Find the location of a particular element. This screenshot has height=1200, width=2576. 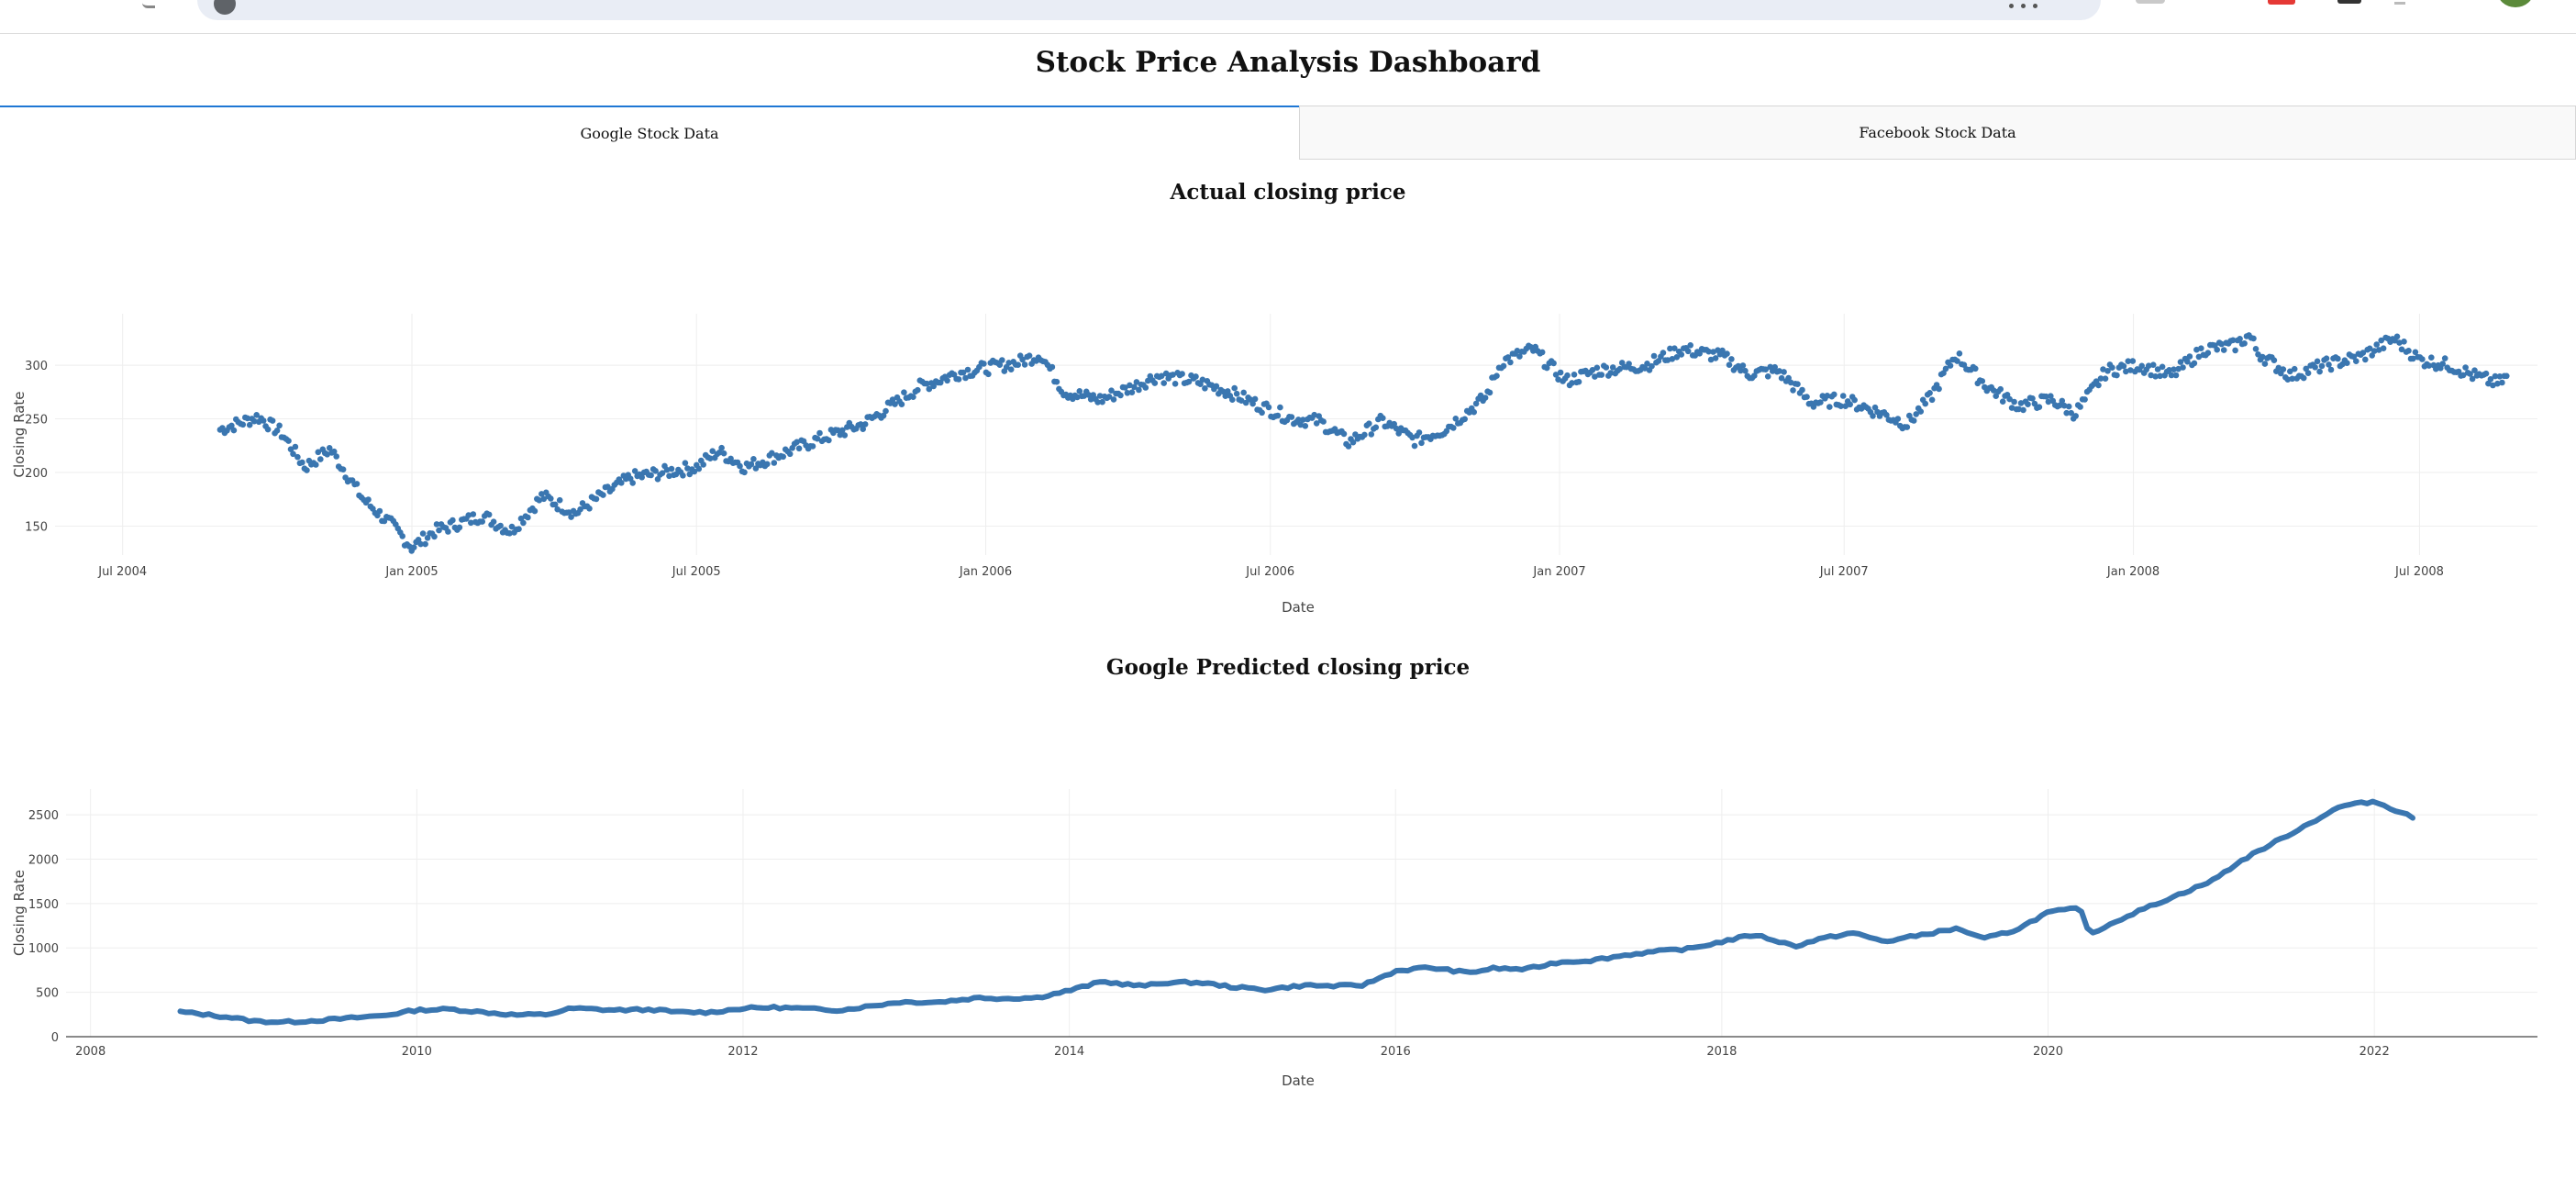

more-options-icon is located at coordinates (2036, 4).